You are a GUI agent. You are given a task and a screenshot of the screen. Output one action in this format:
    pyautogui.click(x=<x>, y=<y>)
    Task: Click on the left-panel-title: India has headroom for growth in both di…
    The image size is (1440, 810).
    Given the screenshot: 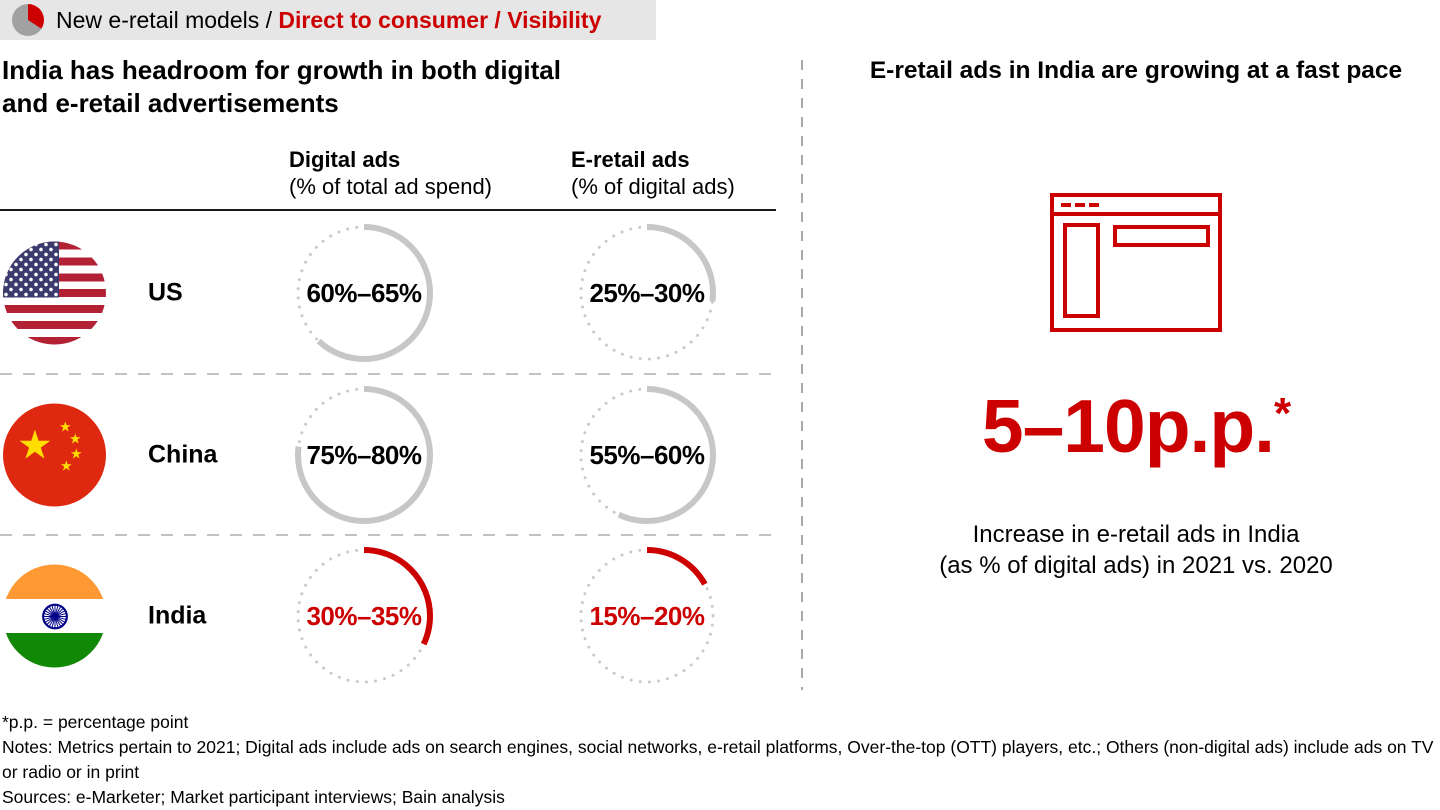 What is the action you would take?
    pyautogui.click(x=281, y=87)
    